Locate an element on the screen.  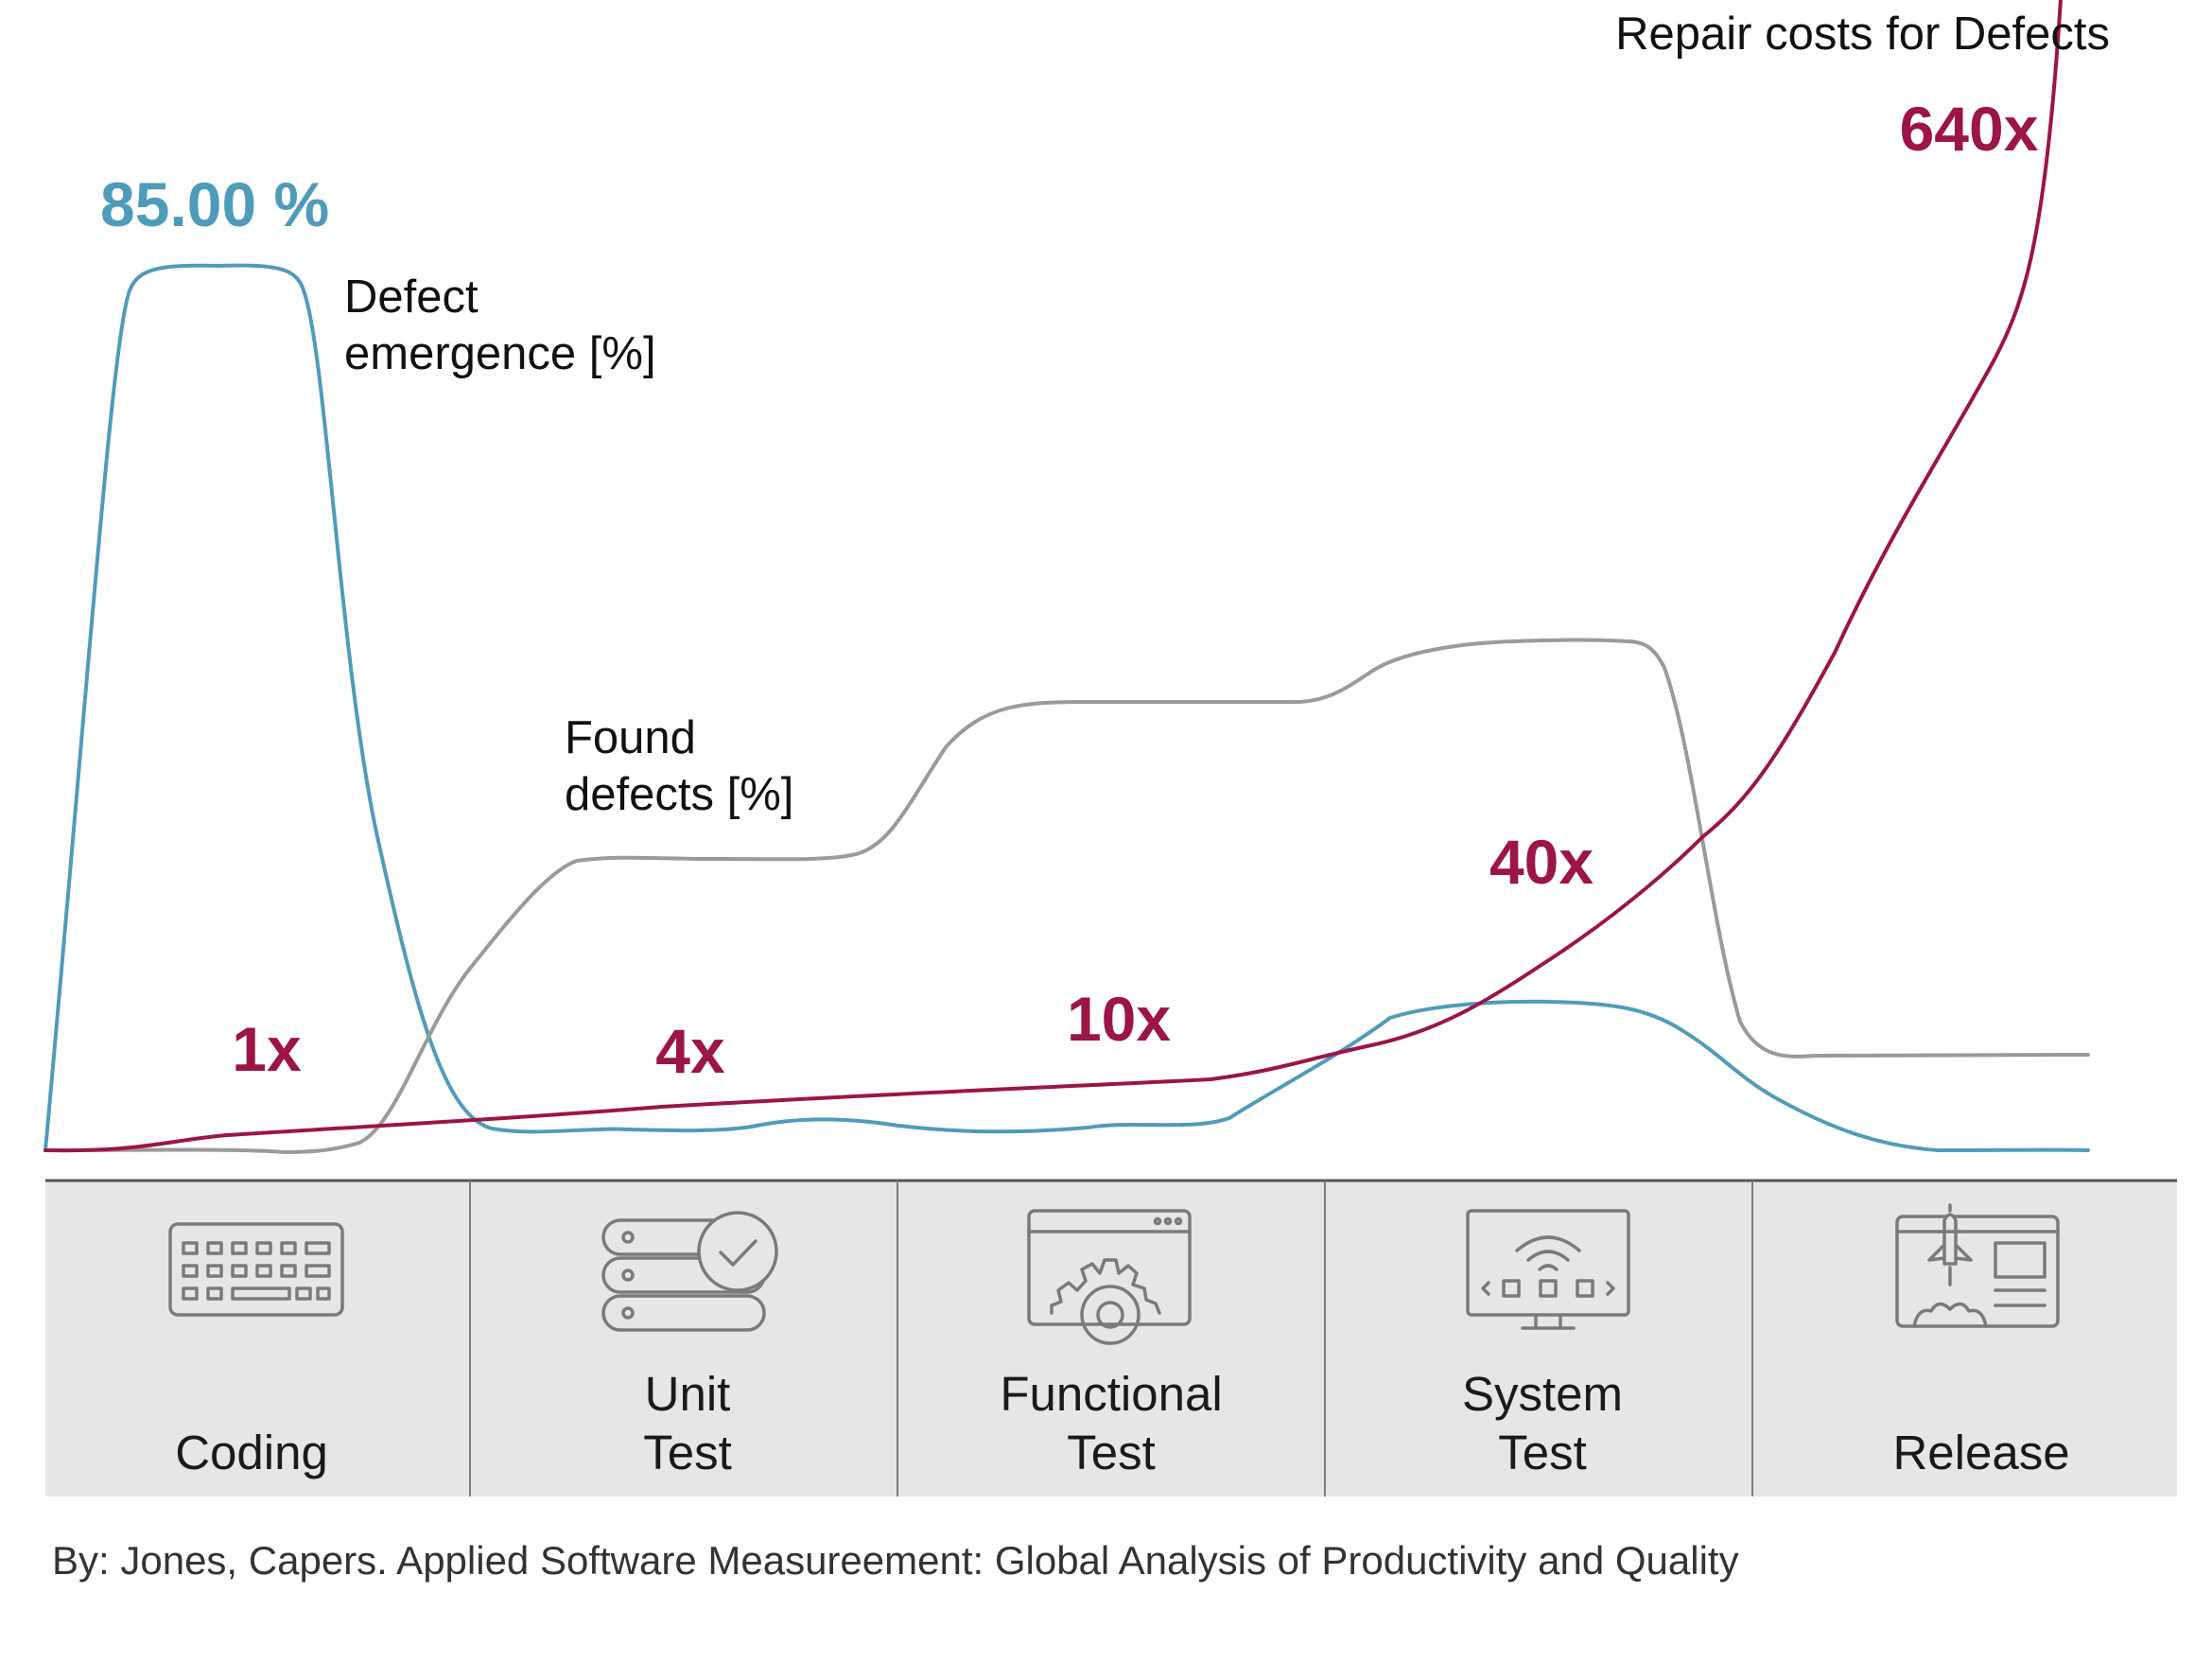
rocket-launch-icon is located at coordinates (1977, 1265).